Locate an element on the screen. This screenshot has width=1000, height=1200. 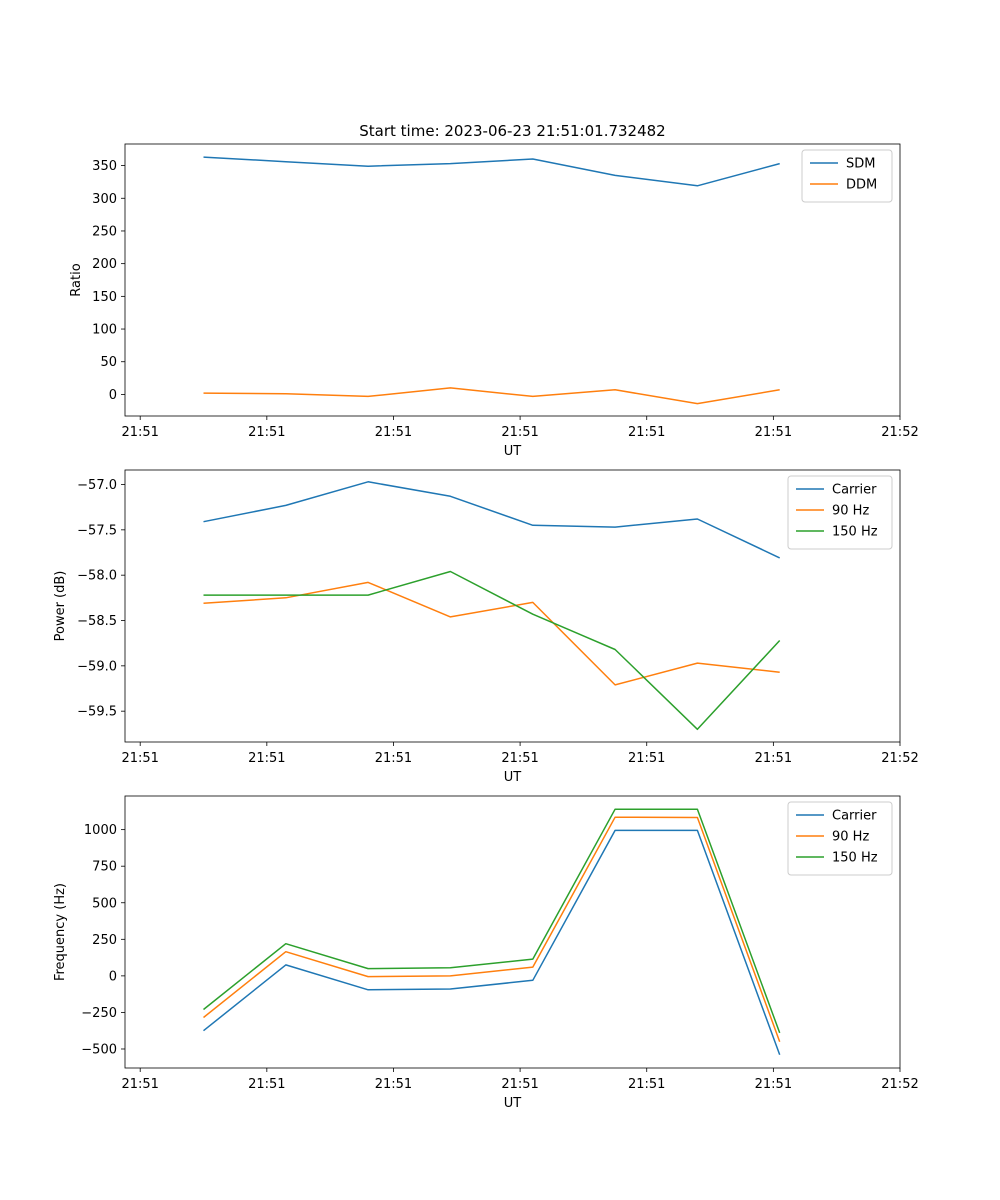
y-tick-label: −500 is located at coordinates (99, 1049).